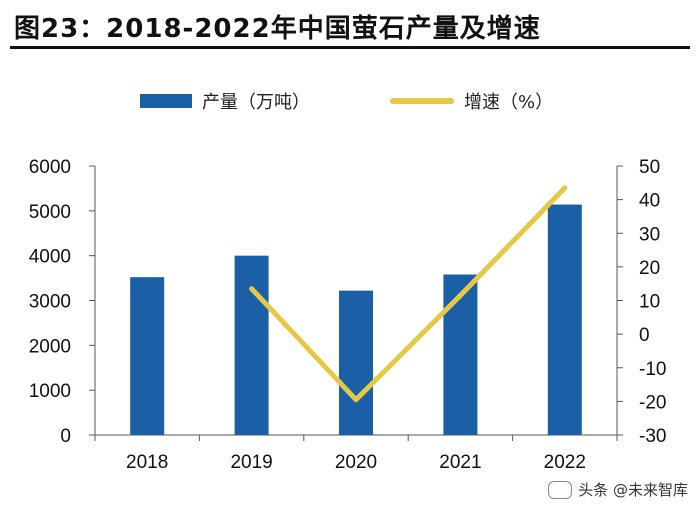  I want to click on right-axis-tick-label: 40, so click(649, 201).